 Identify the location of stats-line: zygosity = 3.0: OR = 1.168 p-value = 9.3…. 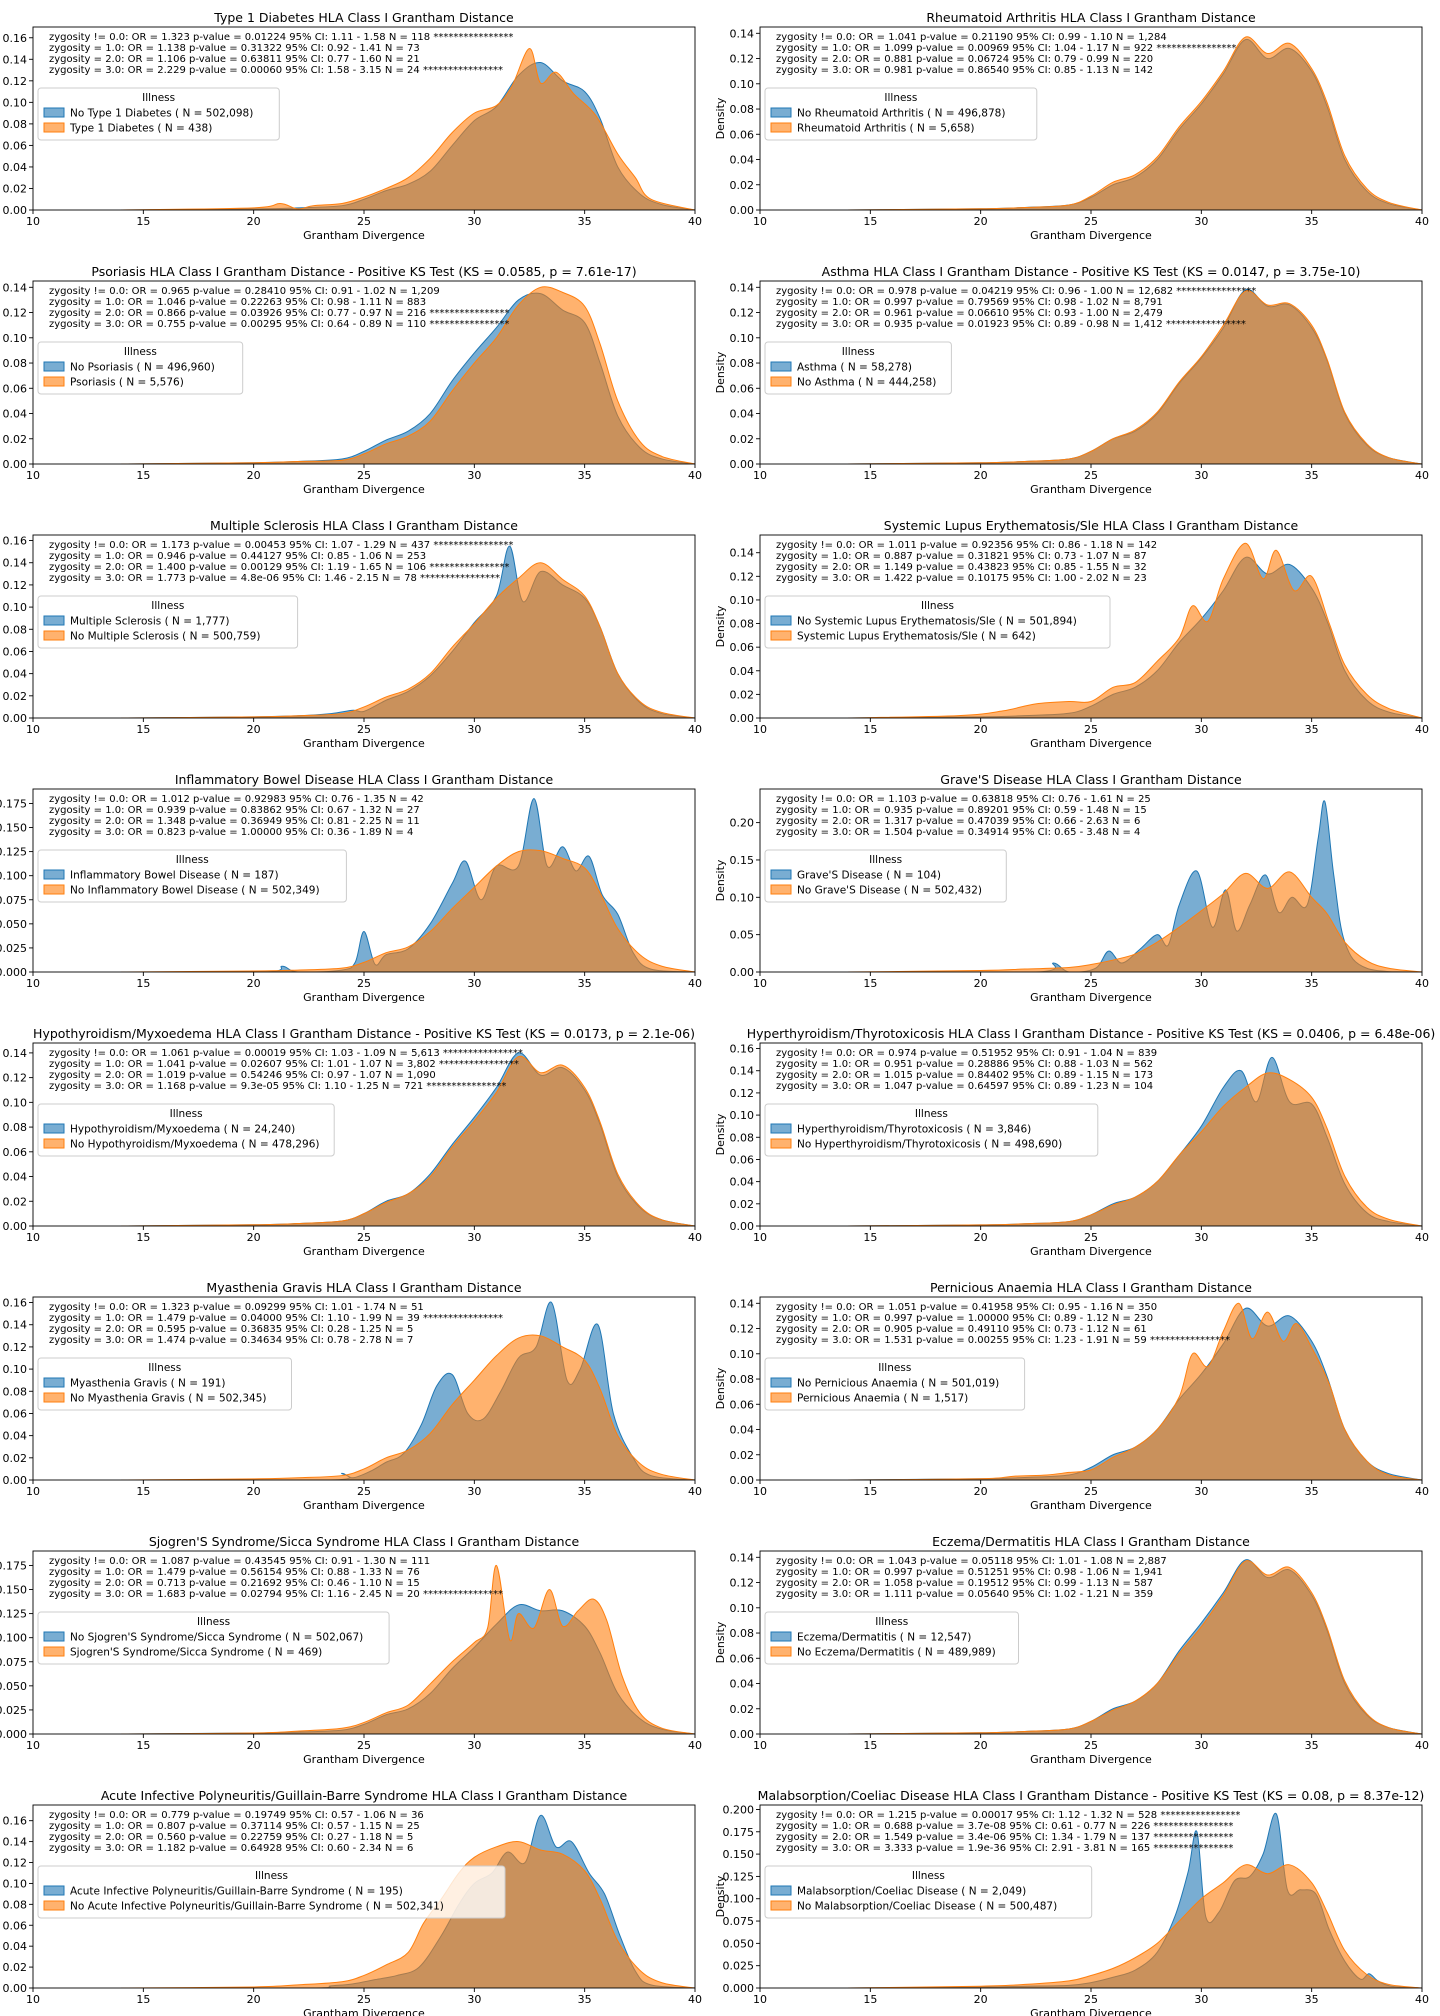
(277, 1086).